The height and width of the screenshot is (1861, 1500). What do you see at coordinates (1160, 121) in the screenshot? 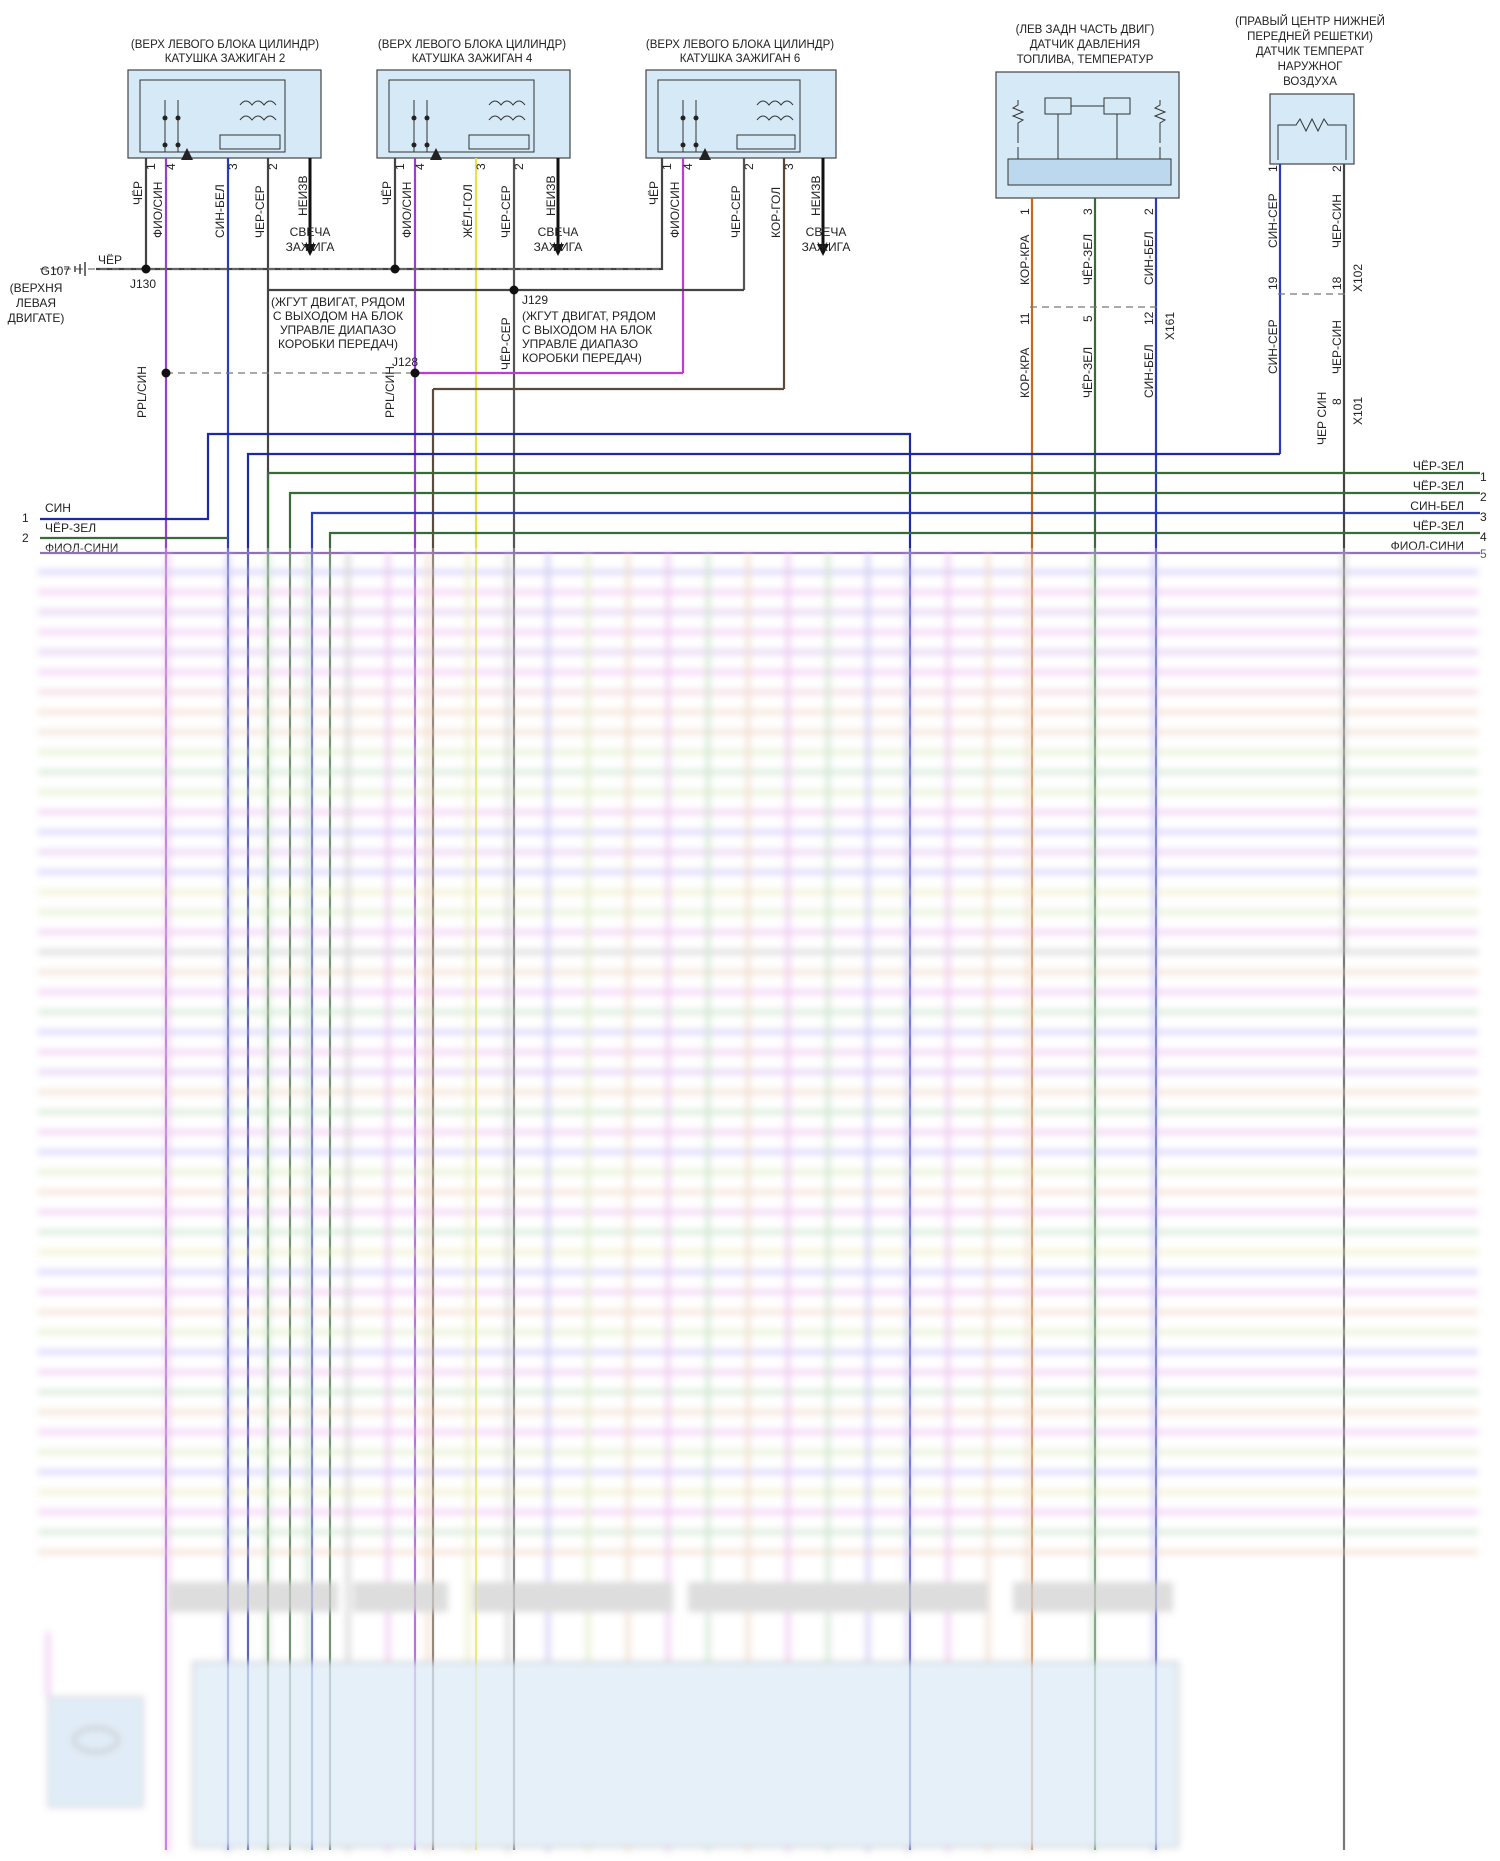
I see `fuel-sensor-thermistor-icon` at bounding box center [1160, 121].